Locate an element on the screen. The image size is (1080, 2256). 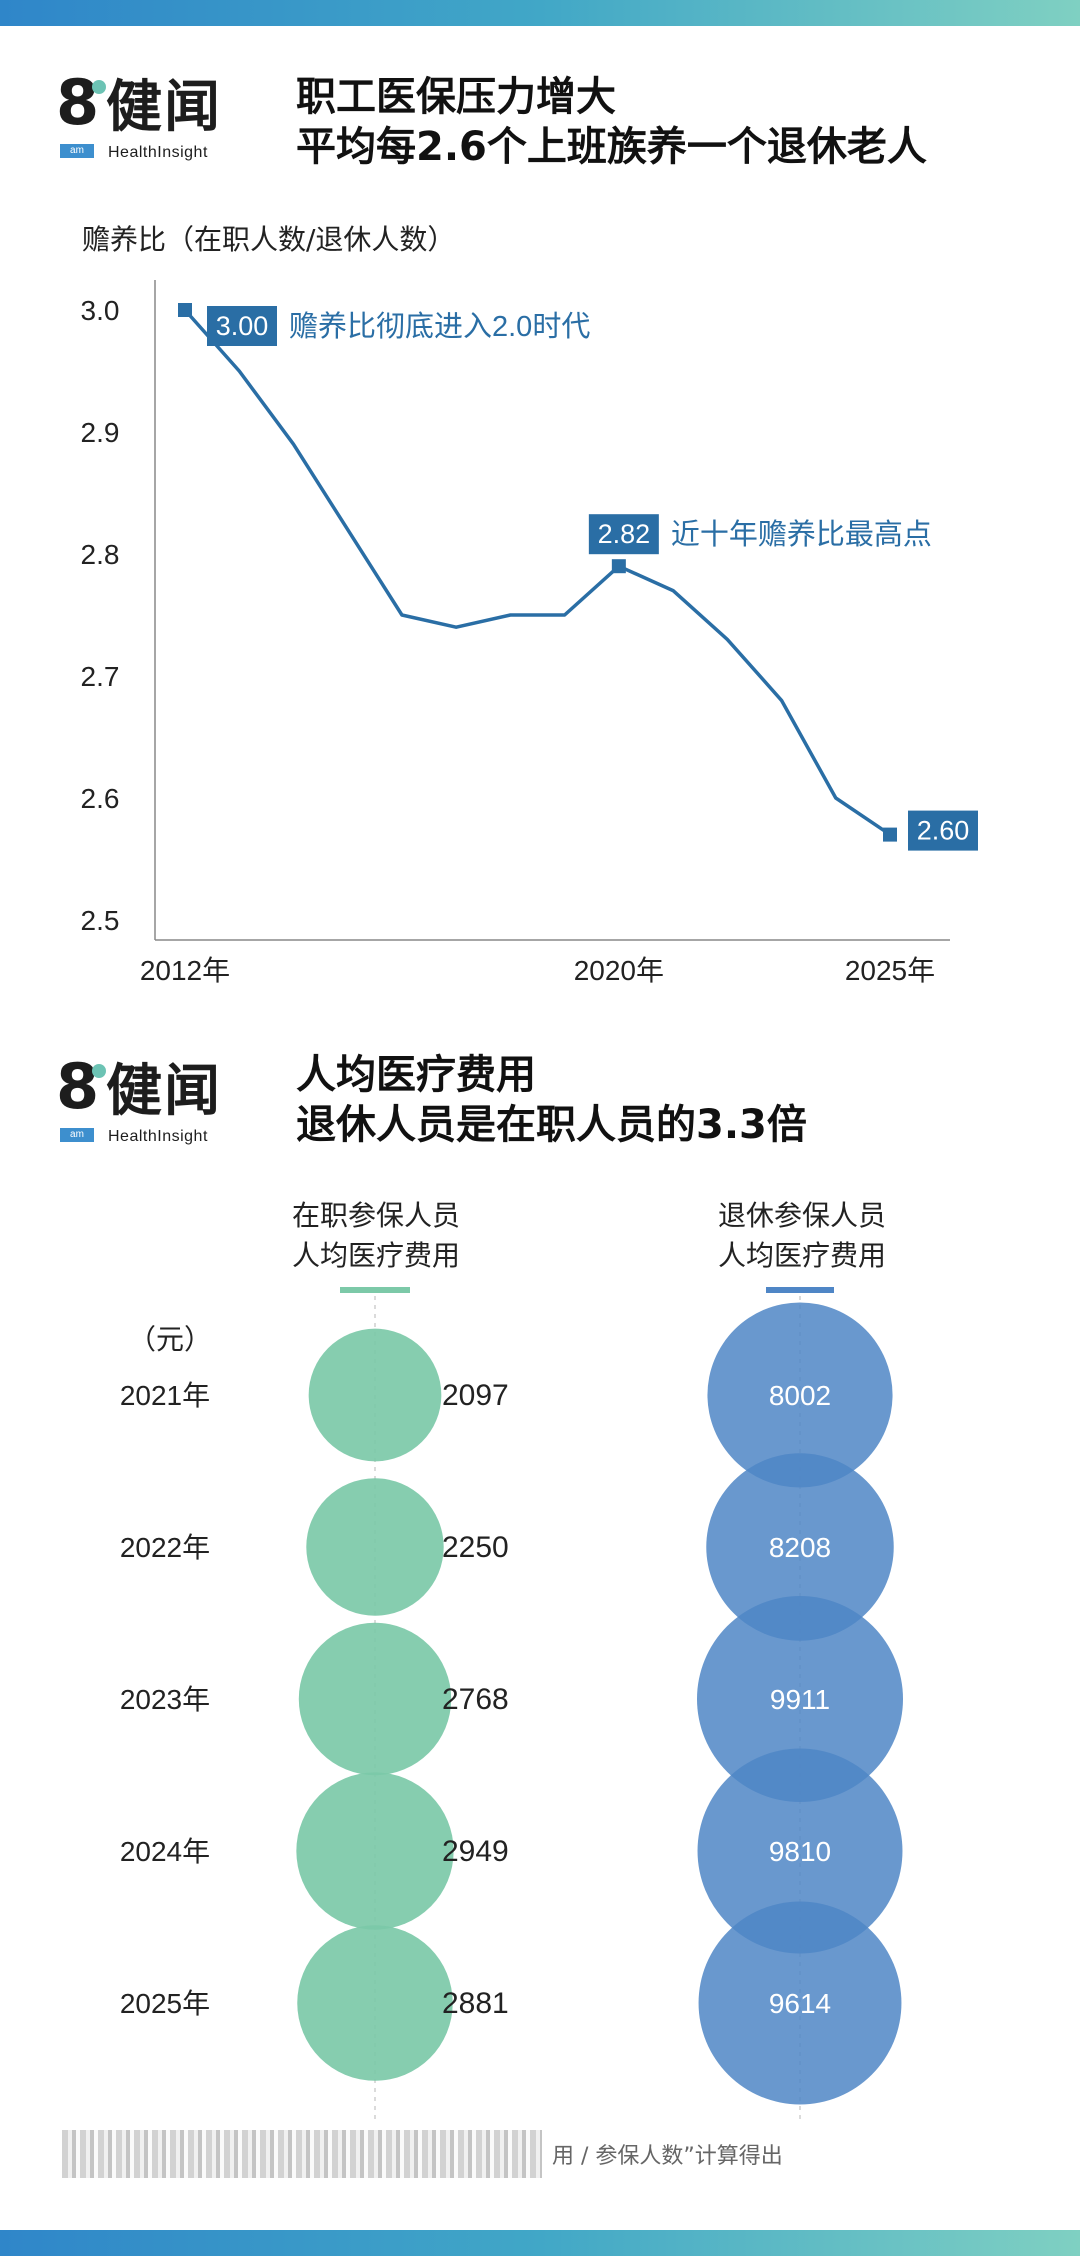
value-badge-label: 3.00 is located at coordinates (242, 326).